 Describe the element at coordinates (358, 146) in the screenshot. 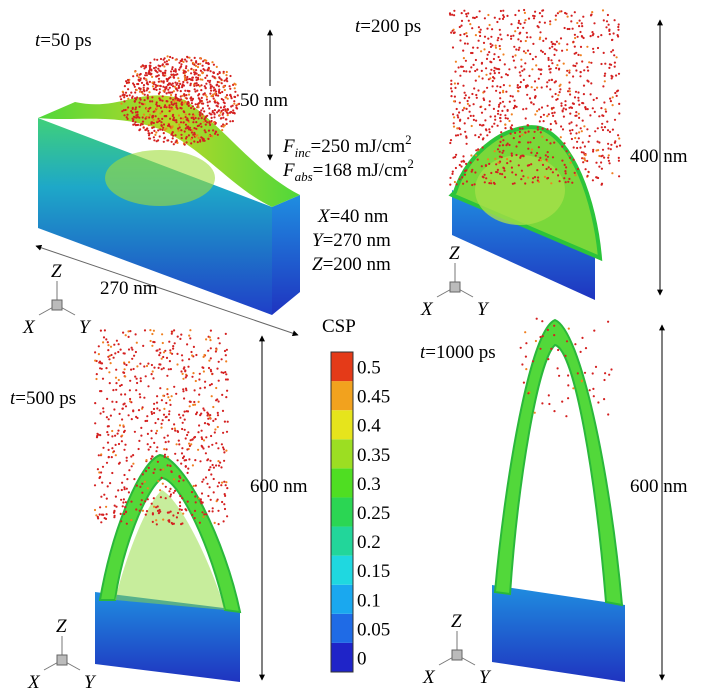

I see `fluence-value: =250 mJ/cm` at that location.